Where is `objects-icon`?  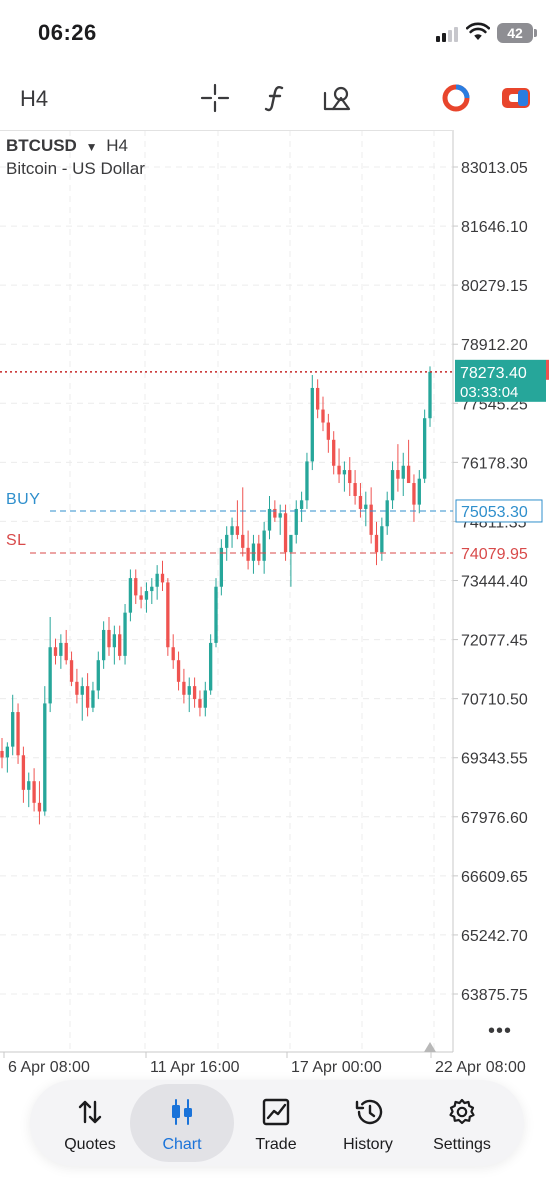 objects-icon is located at coordinates (337, 98).